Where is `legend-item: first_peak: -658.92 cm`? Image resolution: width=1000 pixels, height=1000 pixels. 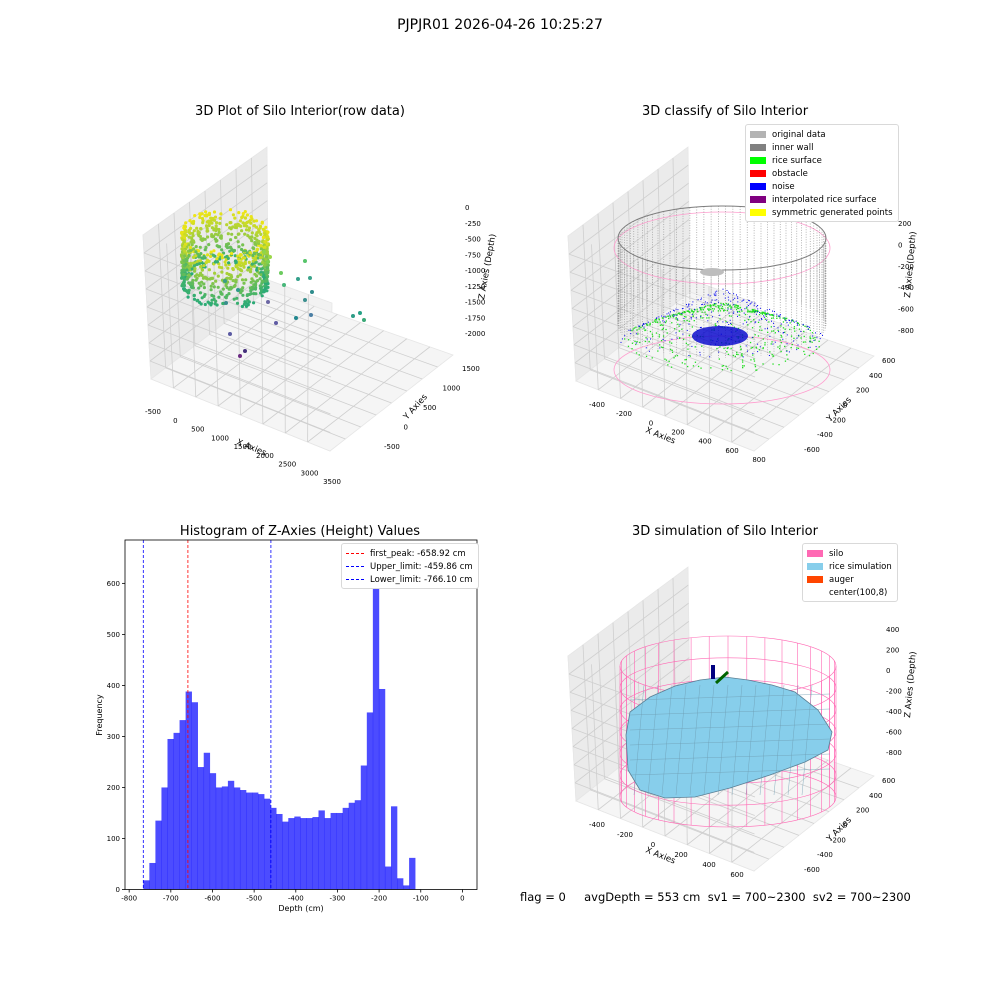
legend-item: first_peak: -658.92 cm is located at coordinates (409, 553).